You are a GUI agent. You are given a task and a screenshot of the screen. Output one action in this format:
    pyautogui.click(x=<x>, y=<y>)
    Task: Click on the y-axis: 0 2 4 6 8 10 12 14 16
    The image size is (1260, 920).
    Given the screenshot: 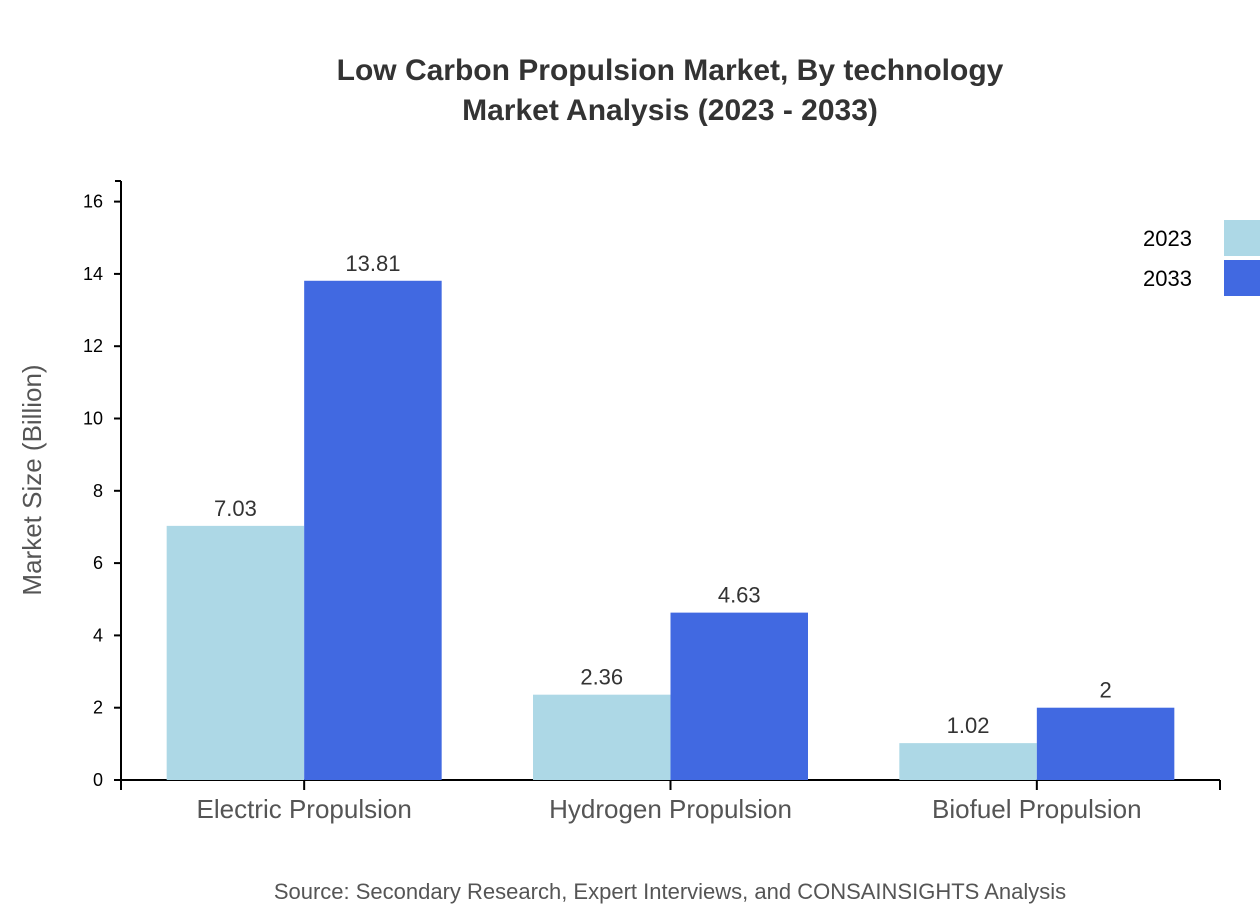 What is the action you would take?
    pyautogui.click(x=102, y=485)
    